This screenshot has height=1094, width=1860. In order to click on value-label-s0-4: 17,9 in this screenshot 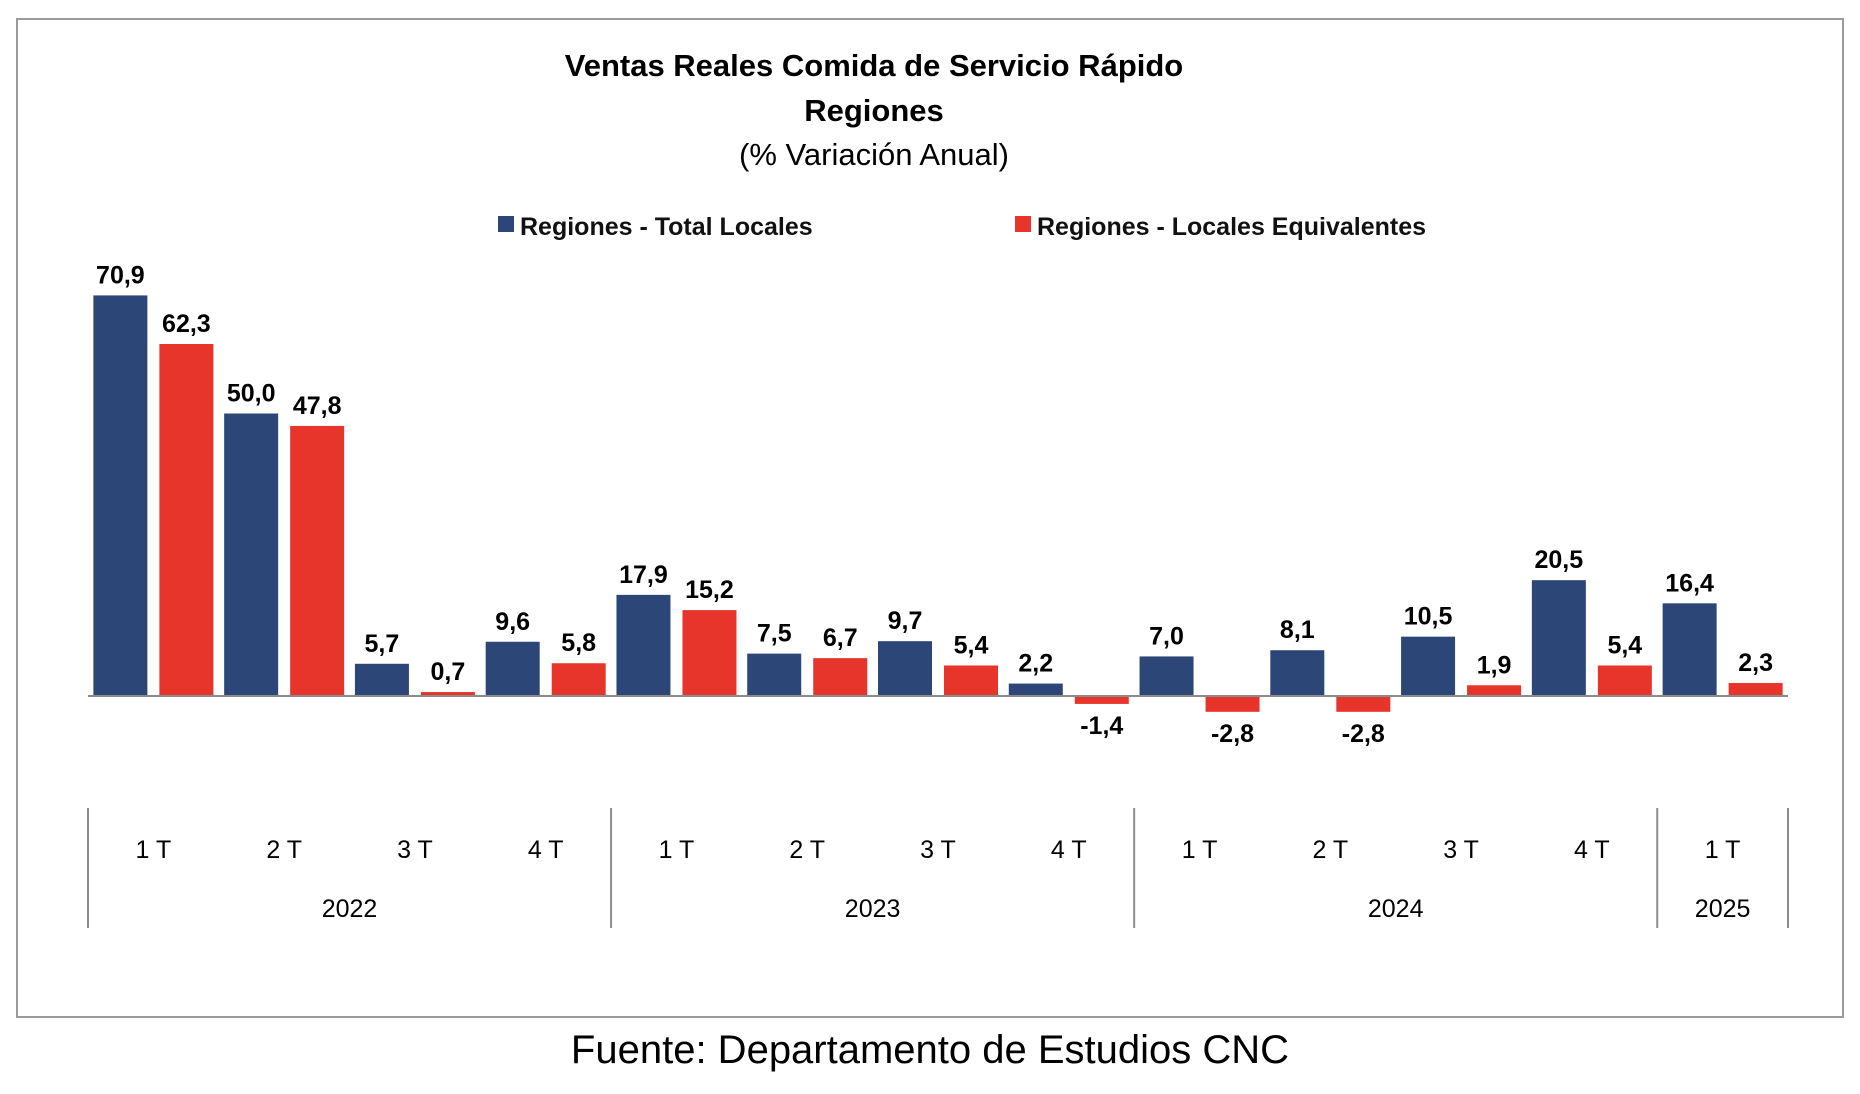, I will do `click(643, 575)`.